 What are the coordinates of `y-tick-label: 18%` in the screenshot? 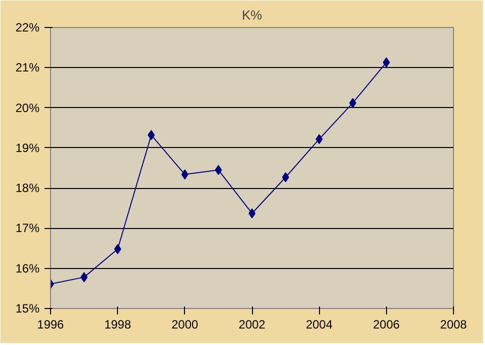 It's located at (27, 188).